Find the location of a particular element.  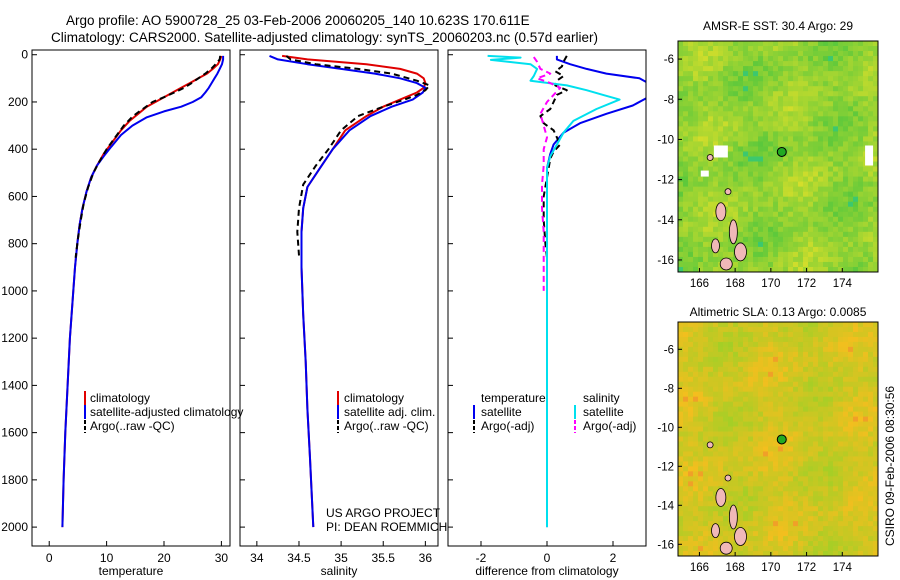

legend-label-climatology: climatology is located at coordinates (120, 398).